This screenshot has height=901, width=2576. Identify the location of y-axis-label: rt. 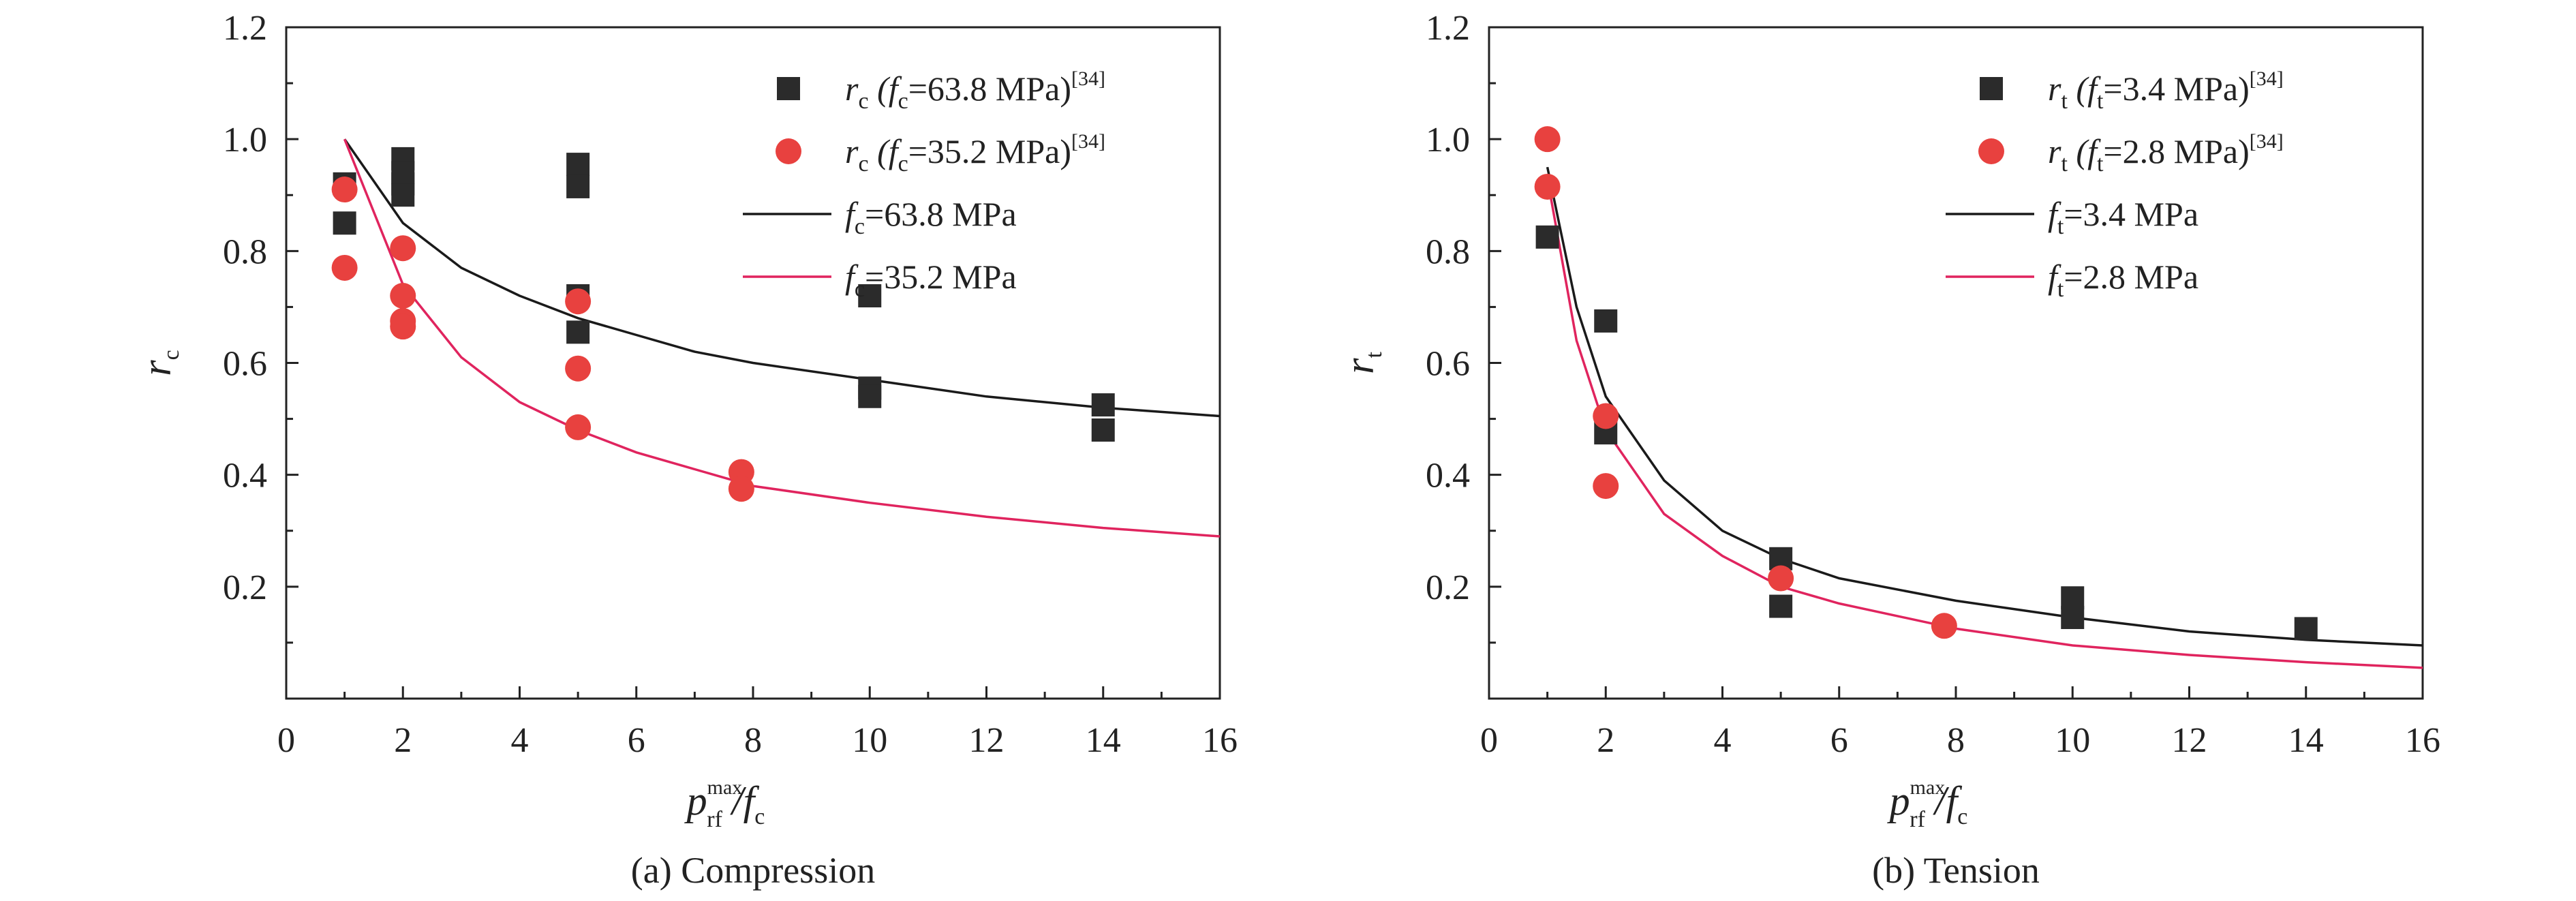
(1362, 363).